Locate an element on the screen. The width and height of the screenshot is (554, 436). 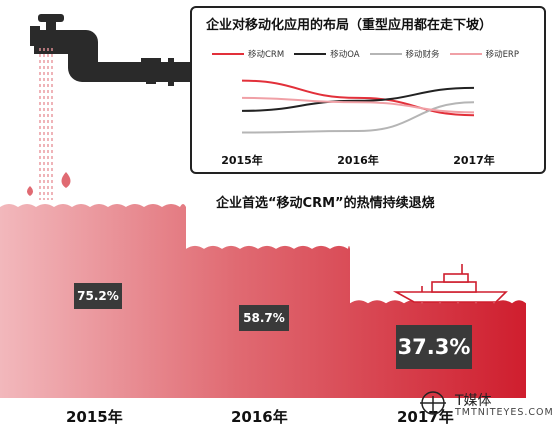
bar-label-2017: 37.3% is located at coordinates (434, 347).